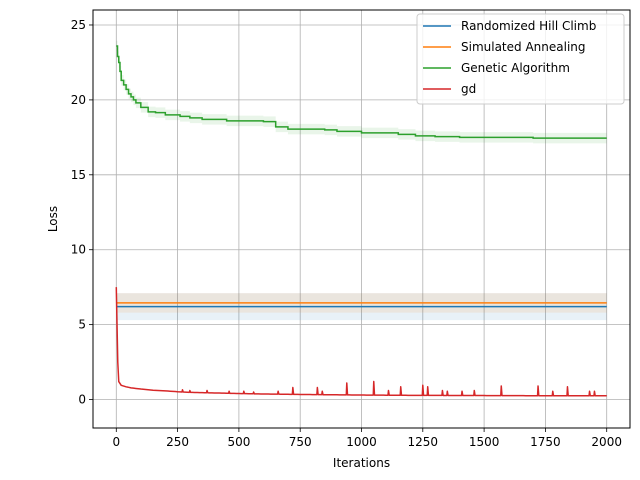 The height and width of the screenshot is (480, 640). Describe the element at coordinates (78, 175) in the screenshot. I see `y-tick-label: 15` at that location.